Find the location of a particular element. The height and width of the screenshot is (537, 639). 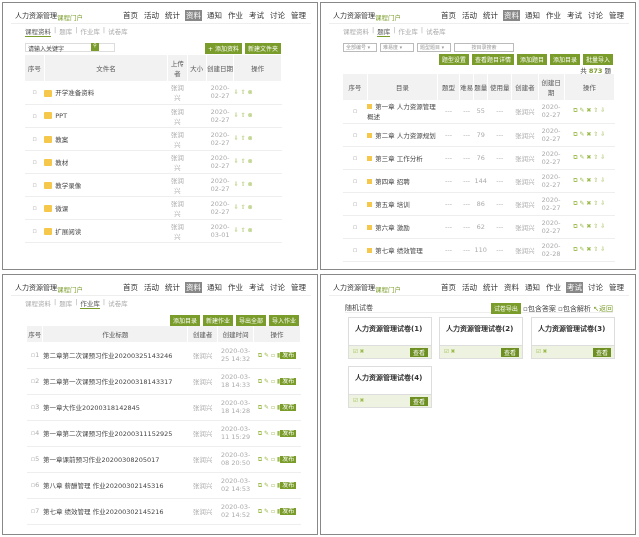

bank-button-4: 批量导入 is located at coordinates (597, 59).